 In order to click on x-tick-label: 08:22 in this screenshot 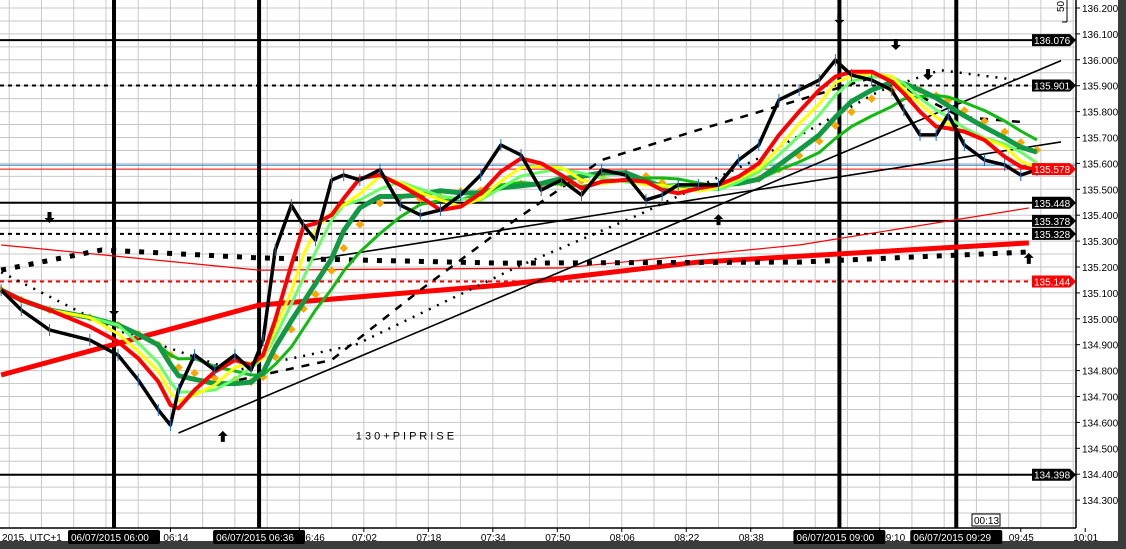, I will do `click(686, 538)`.